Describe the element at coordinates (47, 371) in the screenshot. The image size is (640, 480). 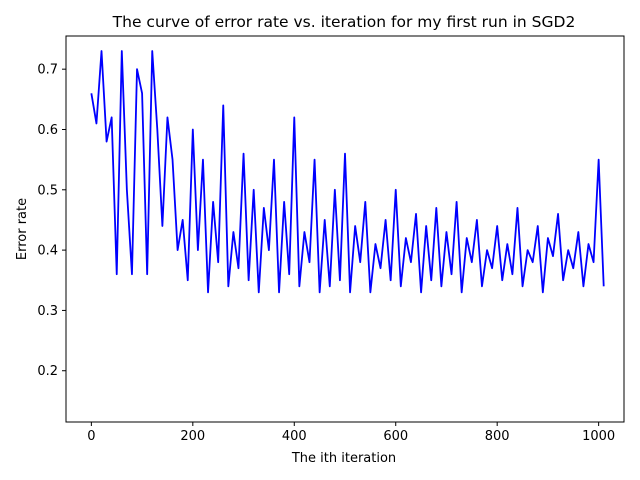
I see `y-tick-label: 0.2` at that location.